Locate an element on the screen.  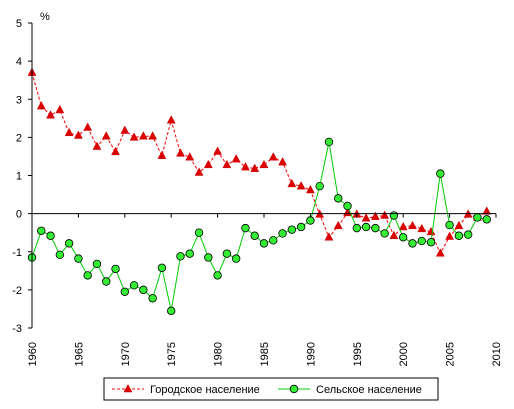
y-tick-label: 1 is located at coordinates (19, 177).